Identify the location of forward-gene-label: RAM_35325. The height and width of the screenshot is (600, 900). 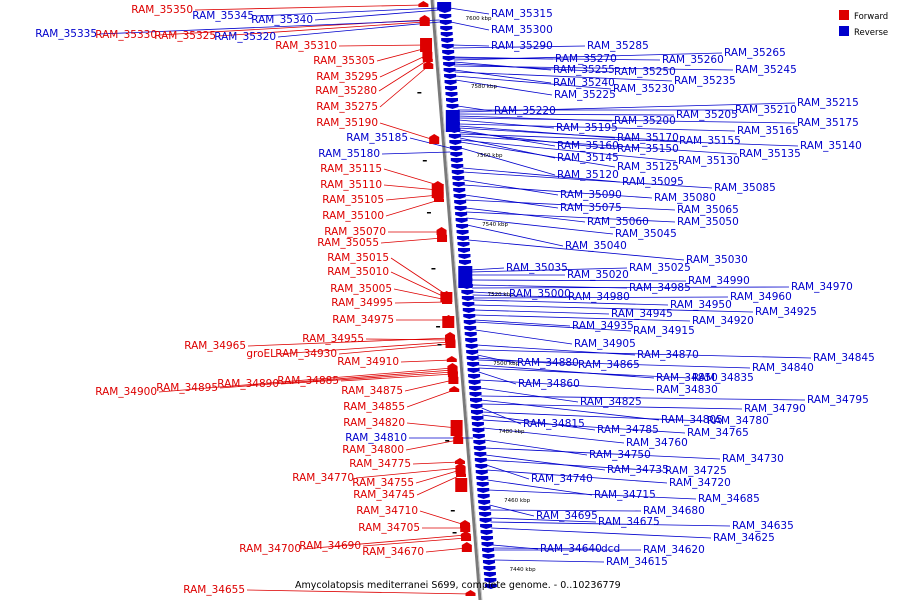
(185, 36).